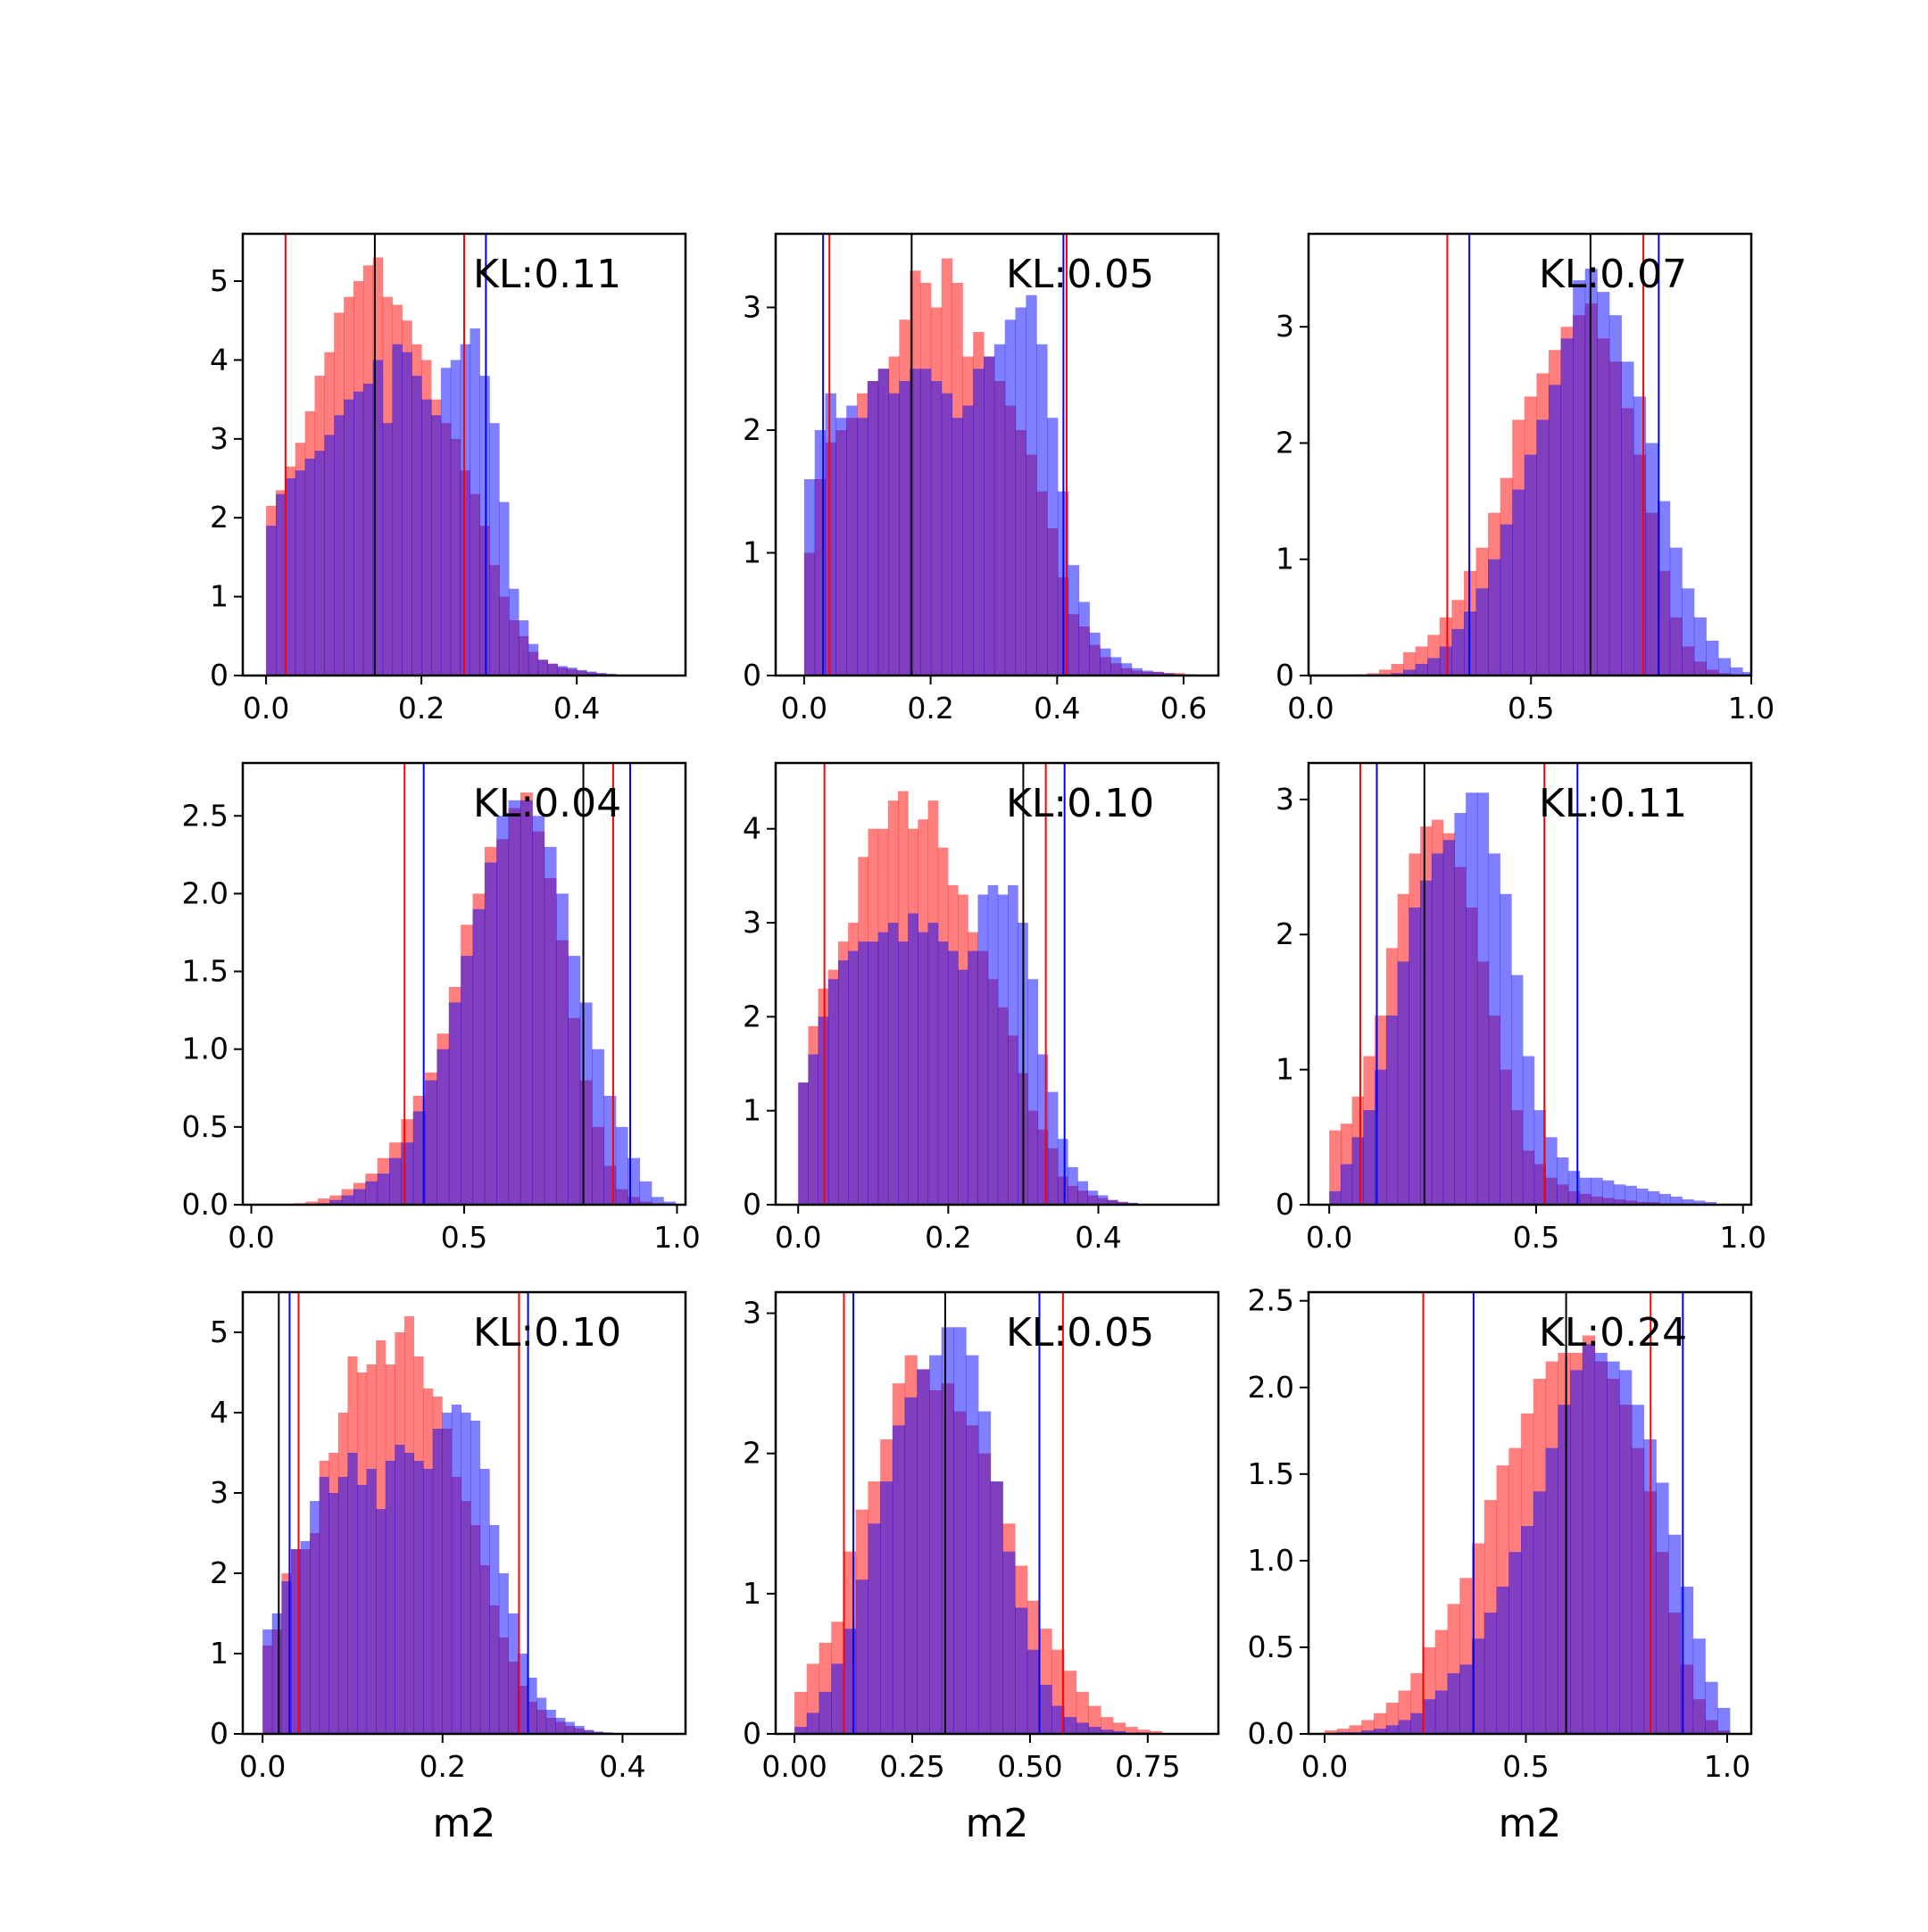 Image resolution: width=1928 pixels, height=1932 pixels. I want to click on axes-frame, so click(464, 1513).